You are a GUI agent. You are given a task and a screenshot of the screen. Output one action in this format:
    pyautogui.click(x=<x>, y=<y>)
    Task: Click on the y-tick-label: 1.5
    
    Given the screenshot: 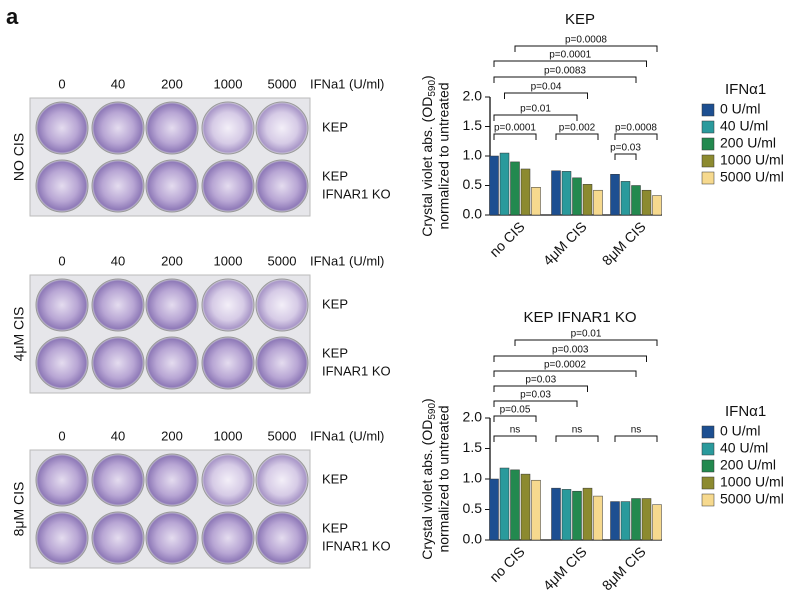 What is the action you would take?
    pyautogui.click(x=473, y=447)
    